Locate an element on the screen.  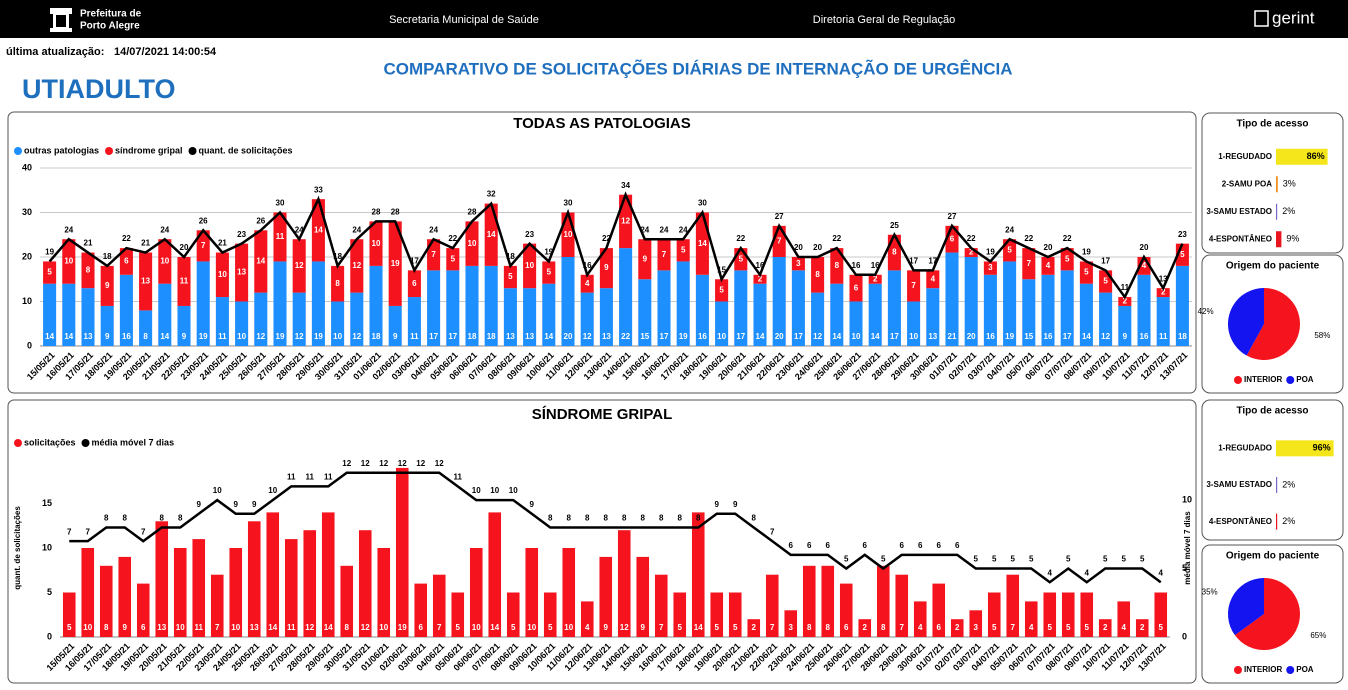
bar-value-label: 8 is located at coordinates (106, 627).